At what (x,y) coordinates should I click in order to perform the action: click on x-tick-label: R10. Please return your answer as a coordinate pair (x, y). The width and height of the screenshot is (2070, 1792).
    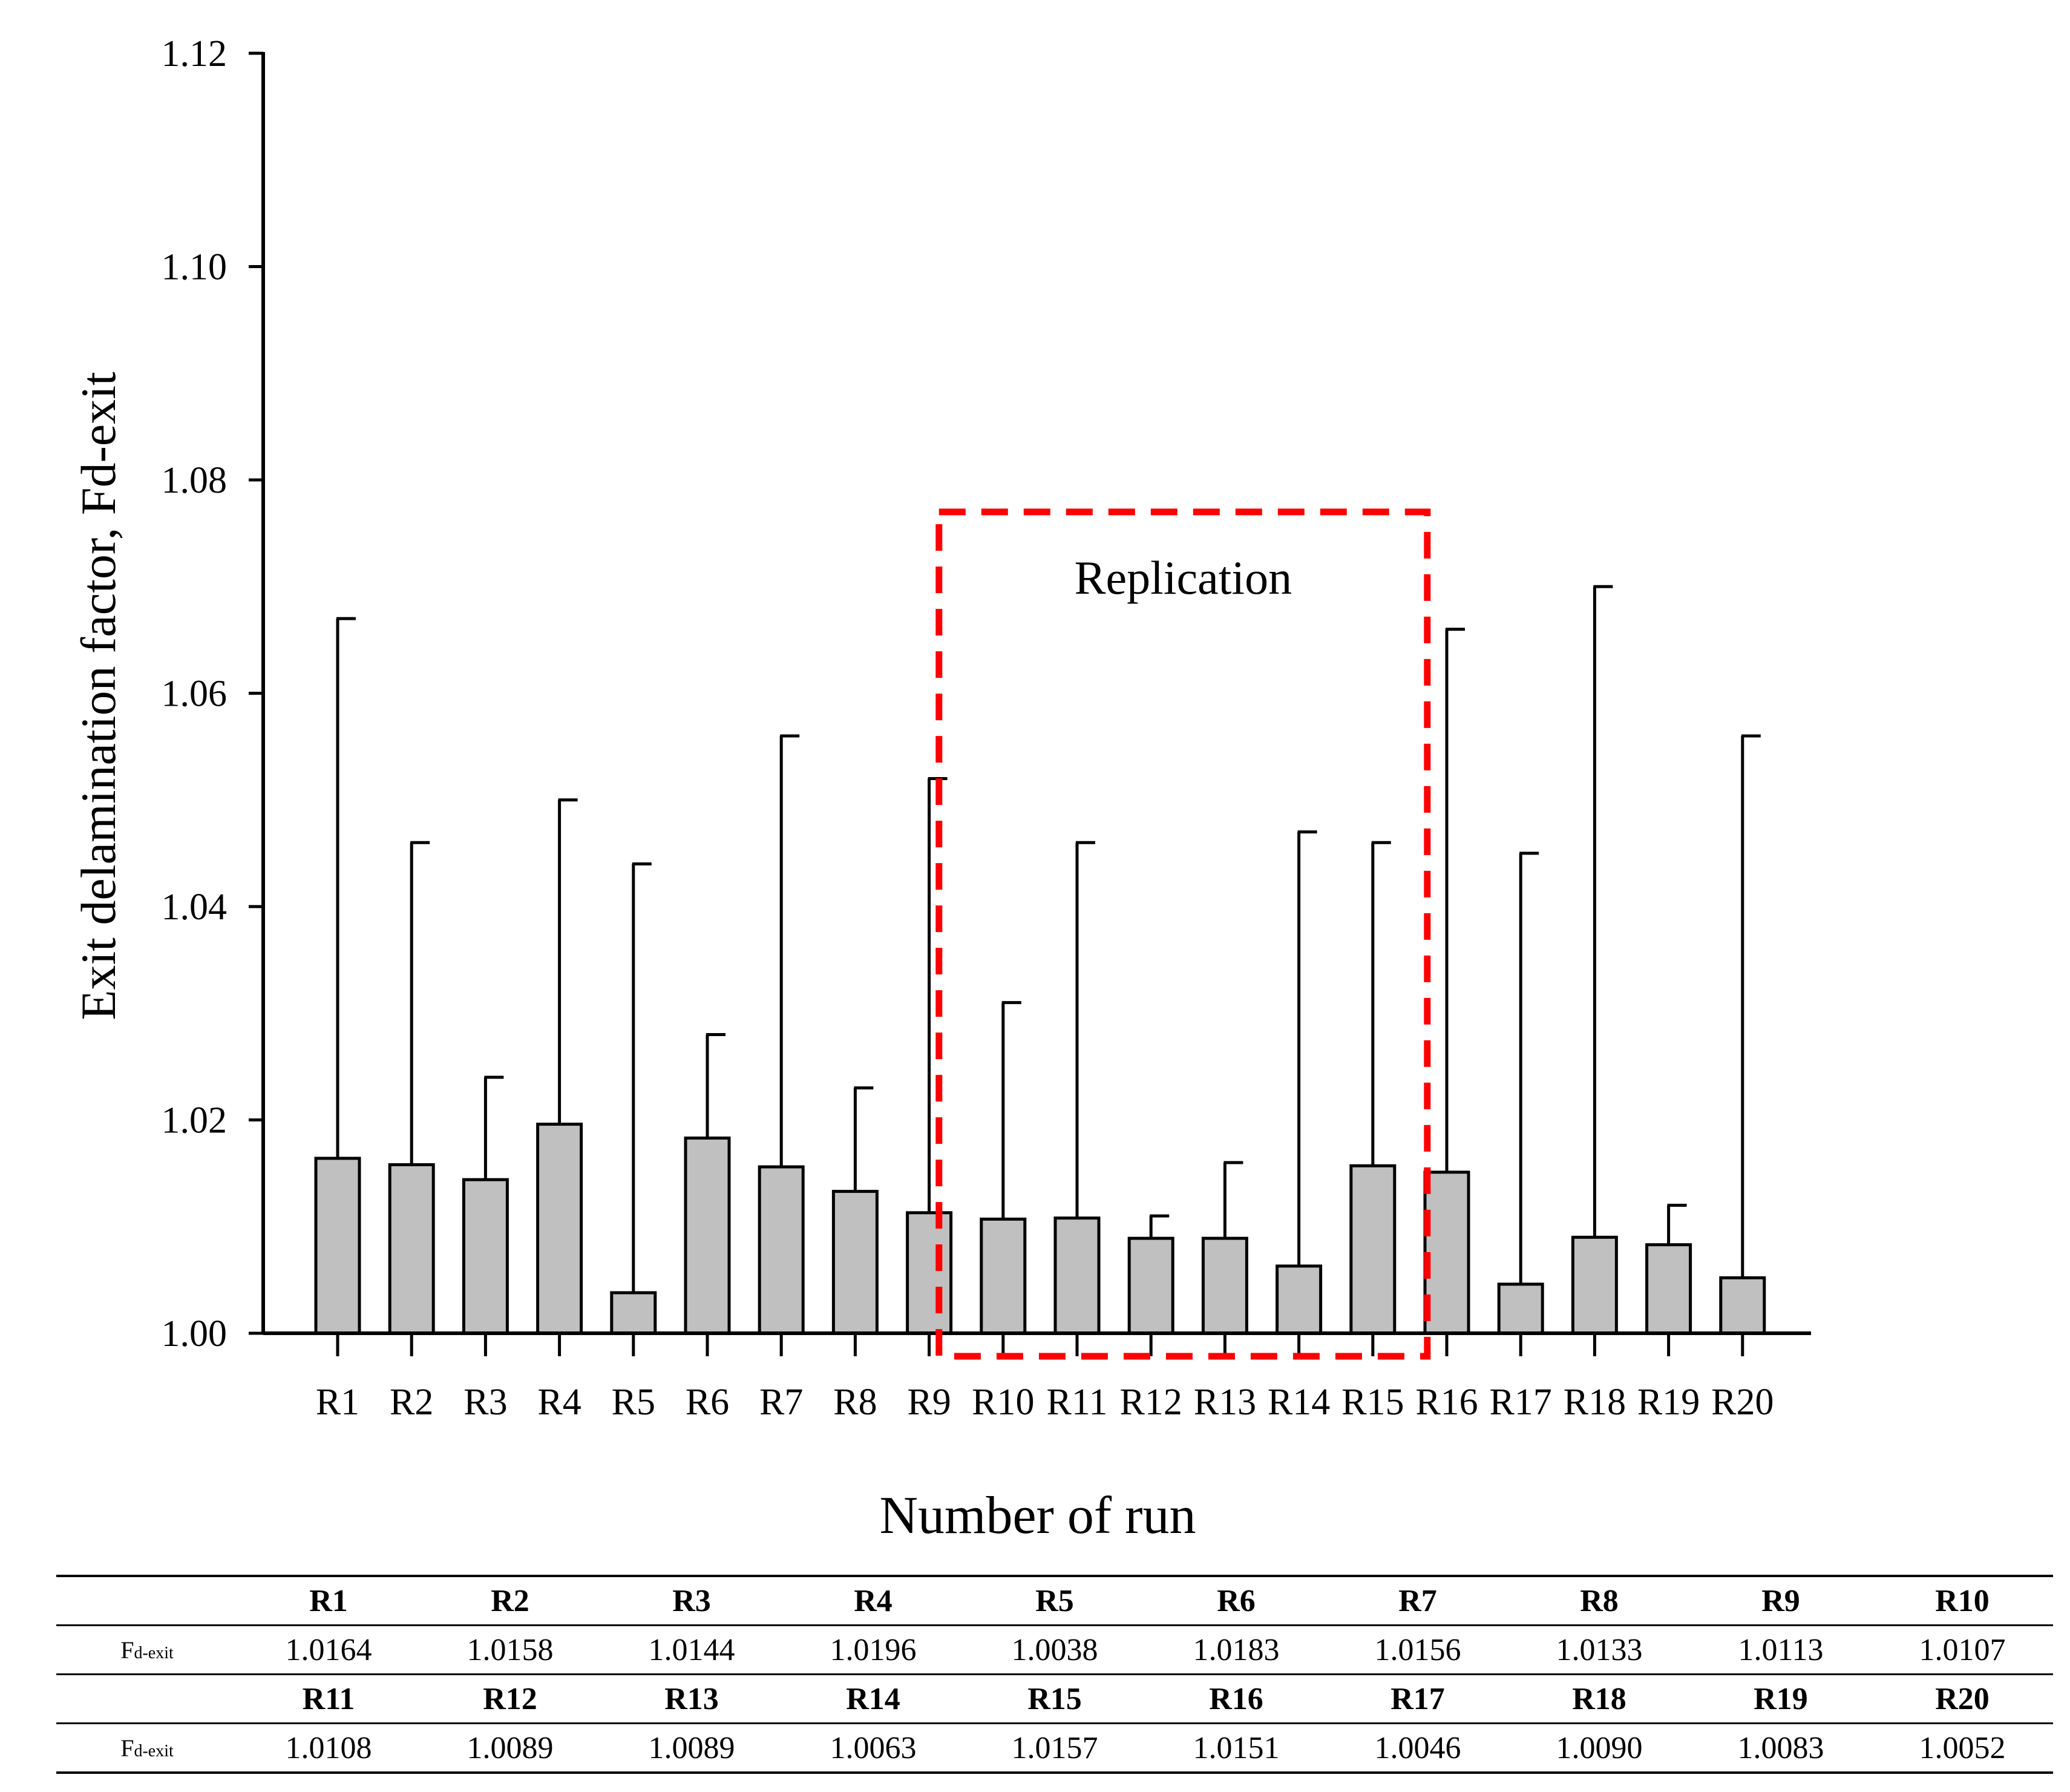
    Looking at the image, I should click on (1003, 1402).